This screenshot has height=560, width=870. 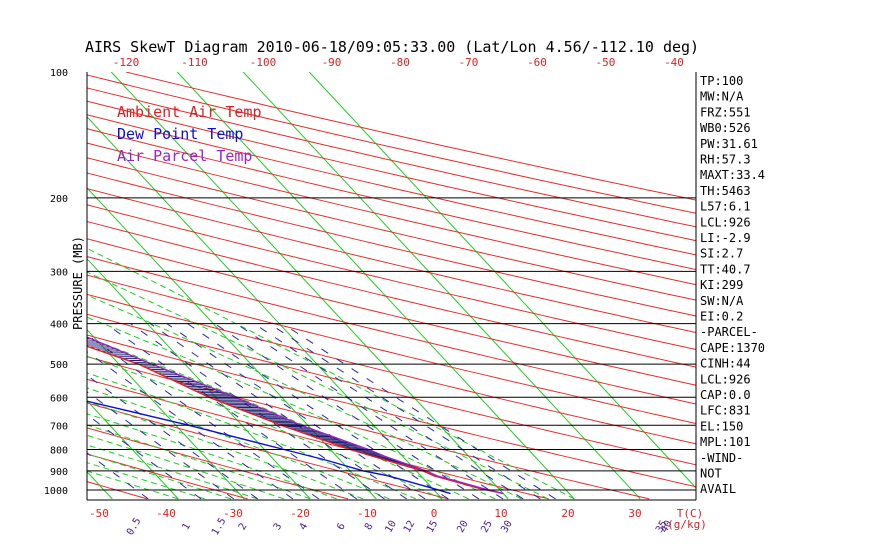 I want to click on stats-line: PW:31.61, so click(x=729, y=144).